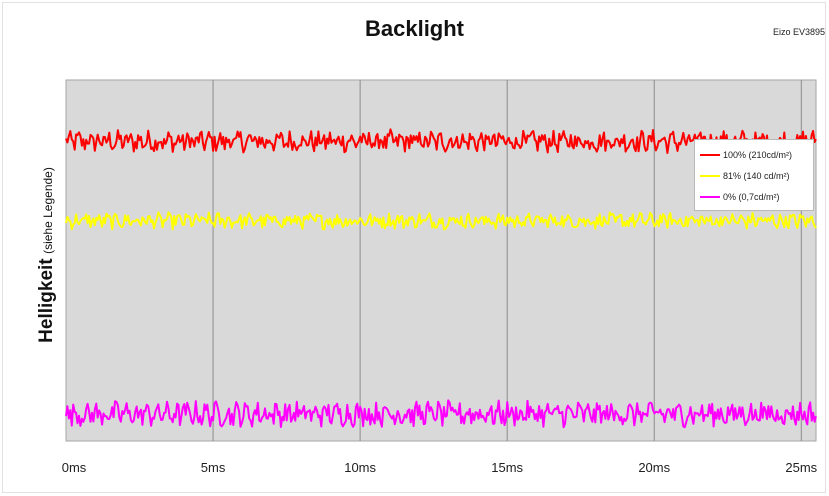 The image size is (829, 496). I want to click on device-label: Eizo EV3895, so click(798, 32).